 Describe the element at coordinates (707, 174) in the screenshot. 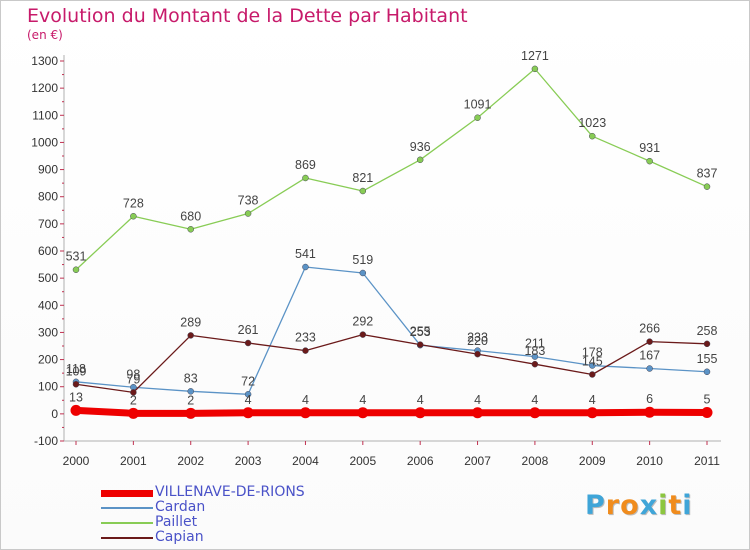

I see `data-label: 837` at that location.